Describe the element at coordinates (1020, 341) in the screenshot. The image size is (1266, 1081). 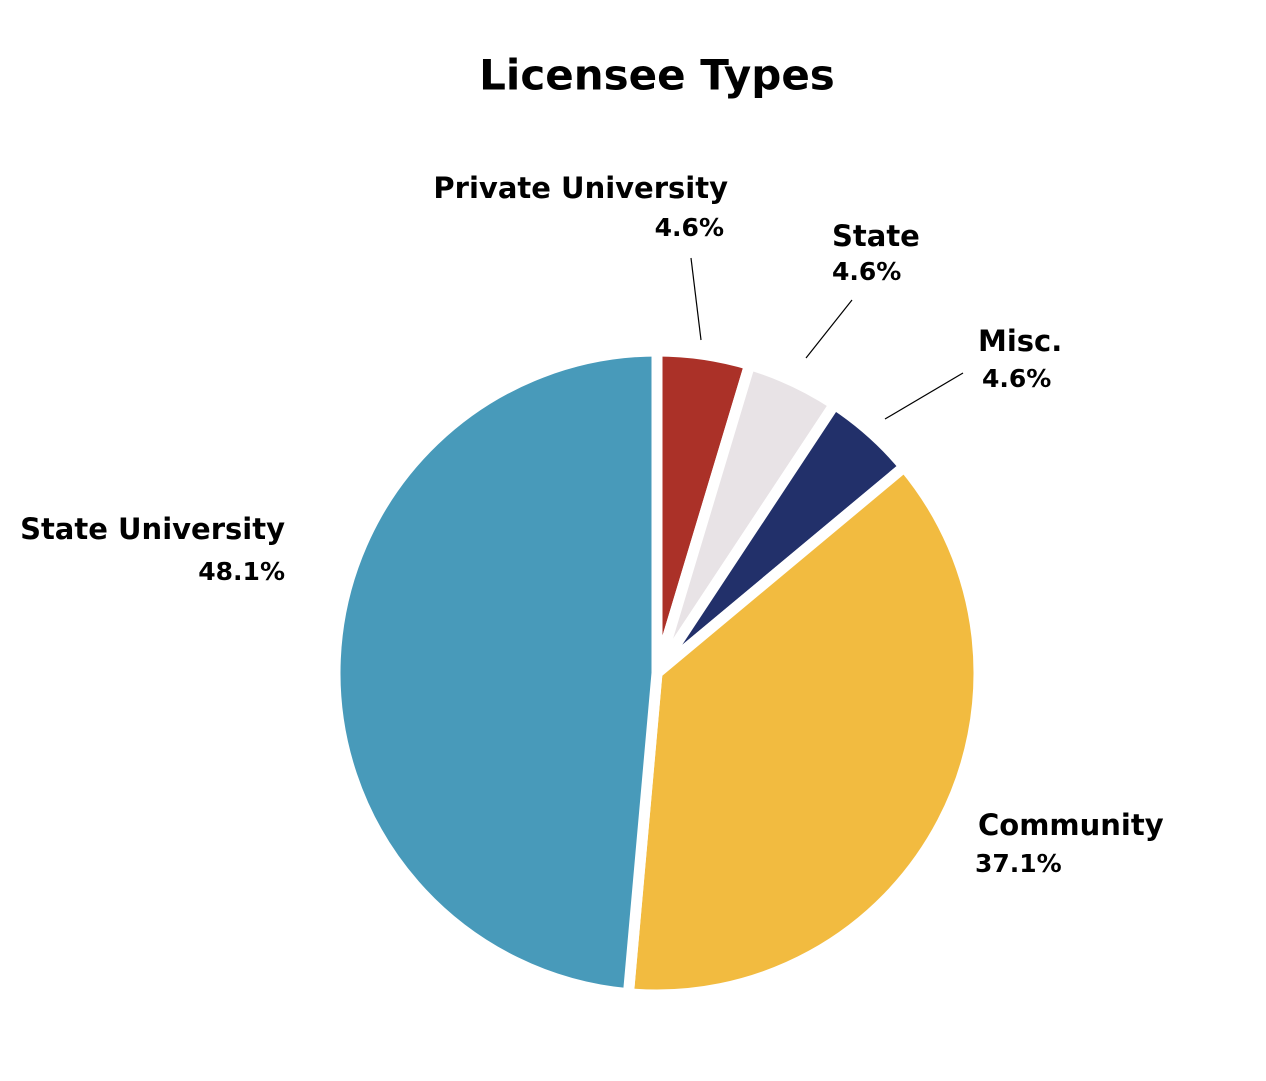
I see `slice-label: Misc.` at that location.